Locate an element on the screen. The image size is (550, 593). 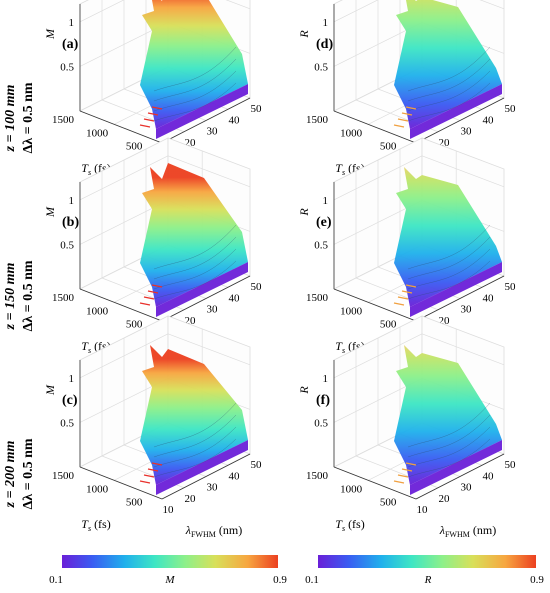
panel-label: (e) is located at coordinates (324, 222).